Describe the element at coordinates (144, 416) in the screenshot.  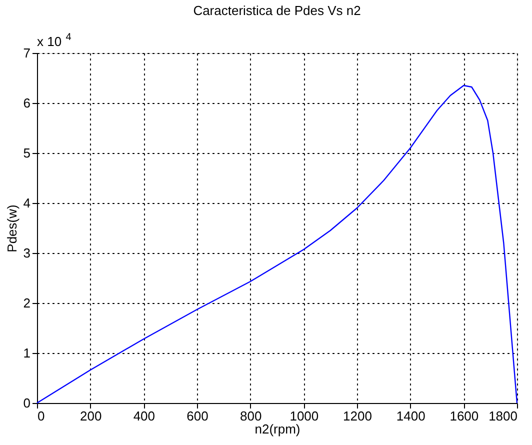
I see `x-tick-label: 400` at that location.